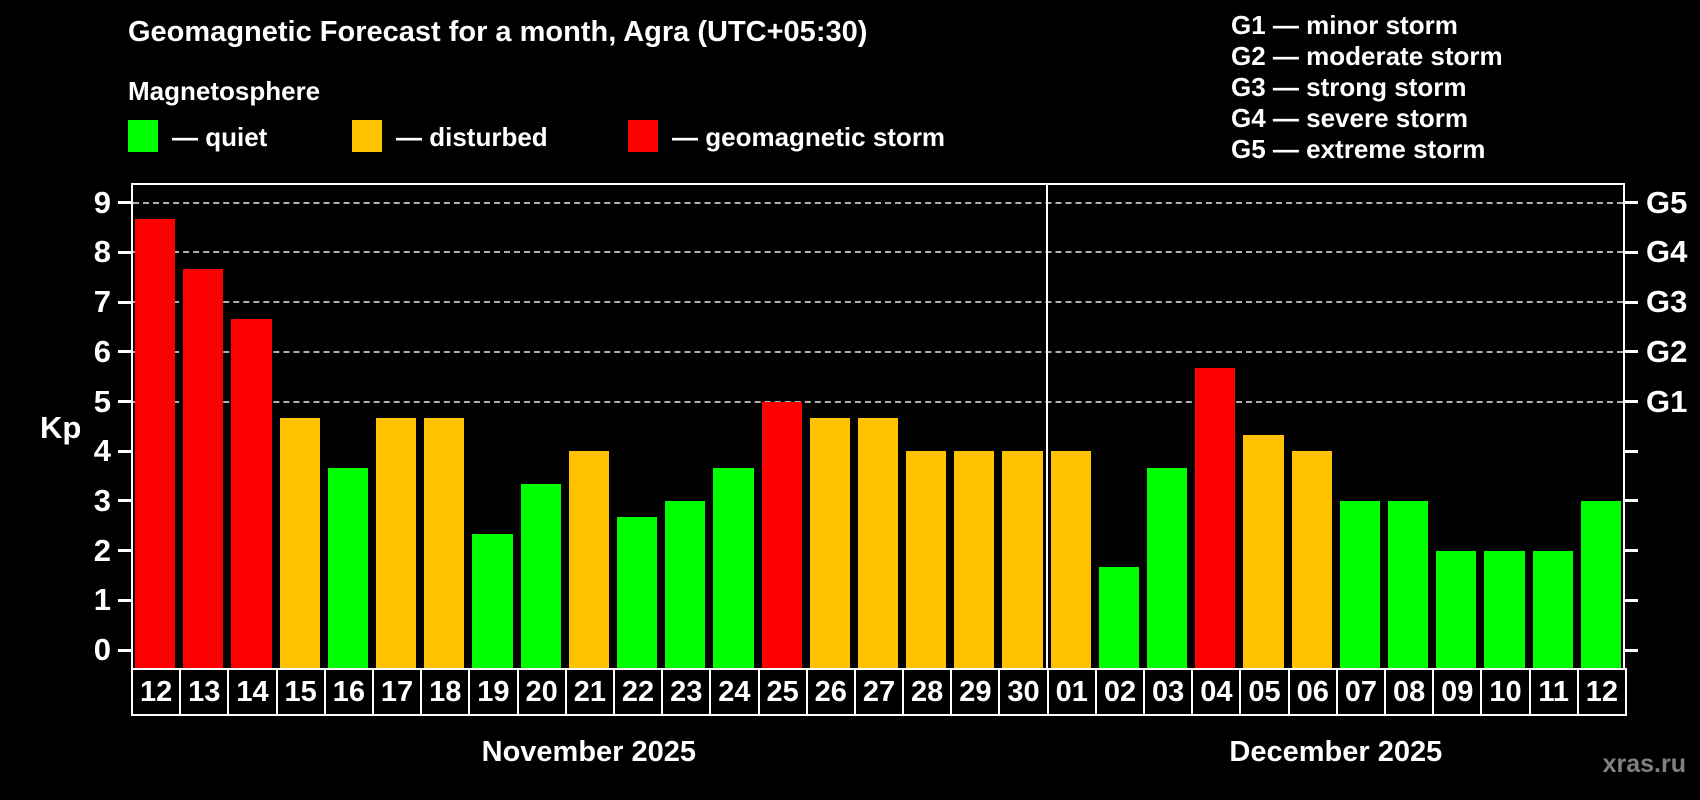 Image resolution: width=1700 pixels, height=800 pixels. Describe the element at coordinates (102, 252) in the screenshot. I see `y-tick-label-8: 8` at that location.